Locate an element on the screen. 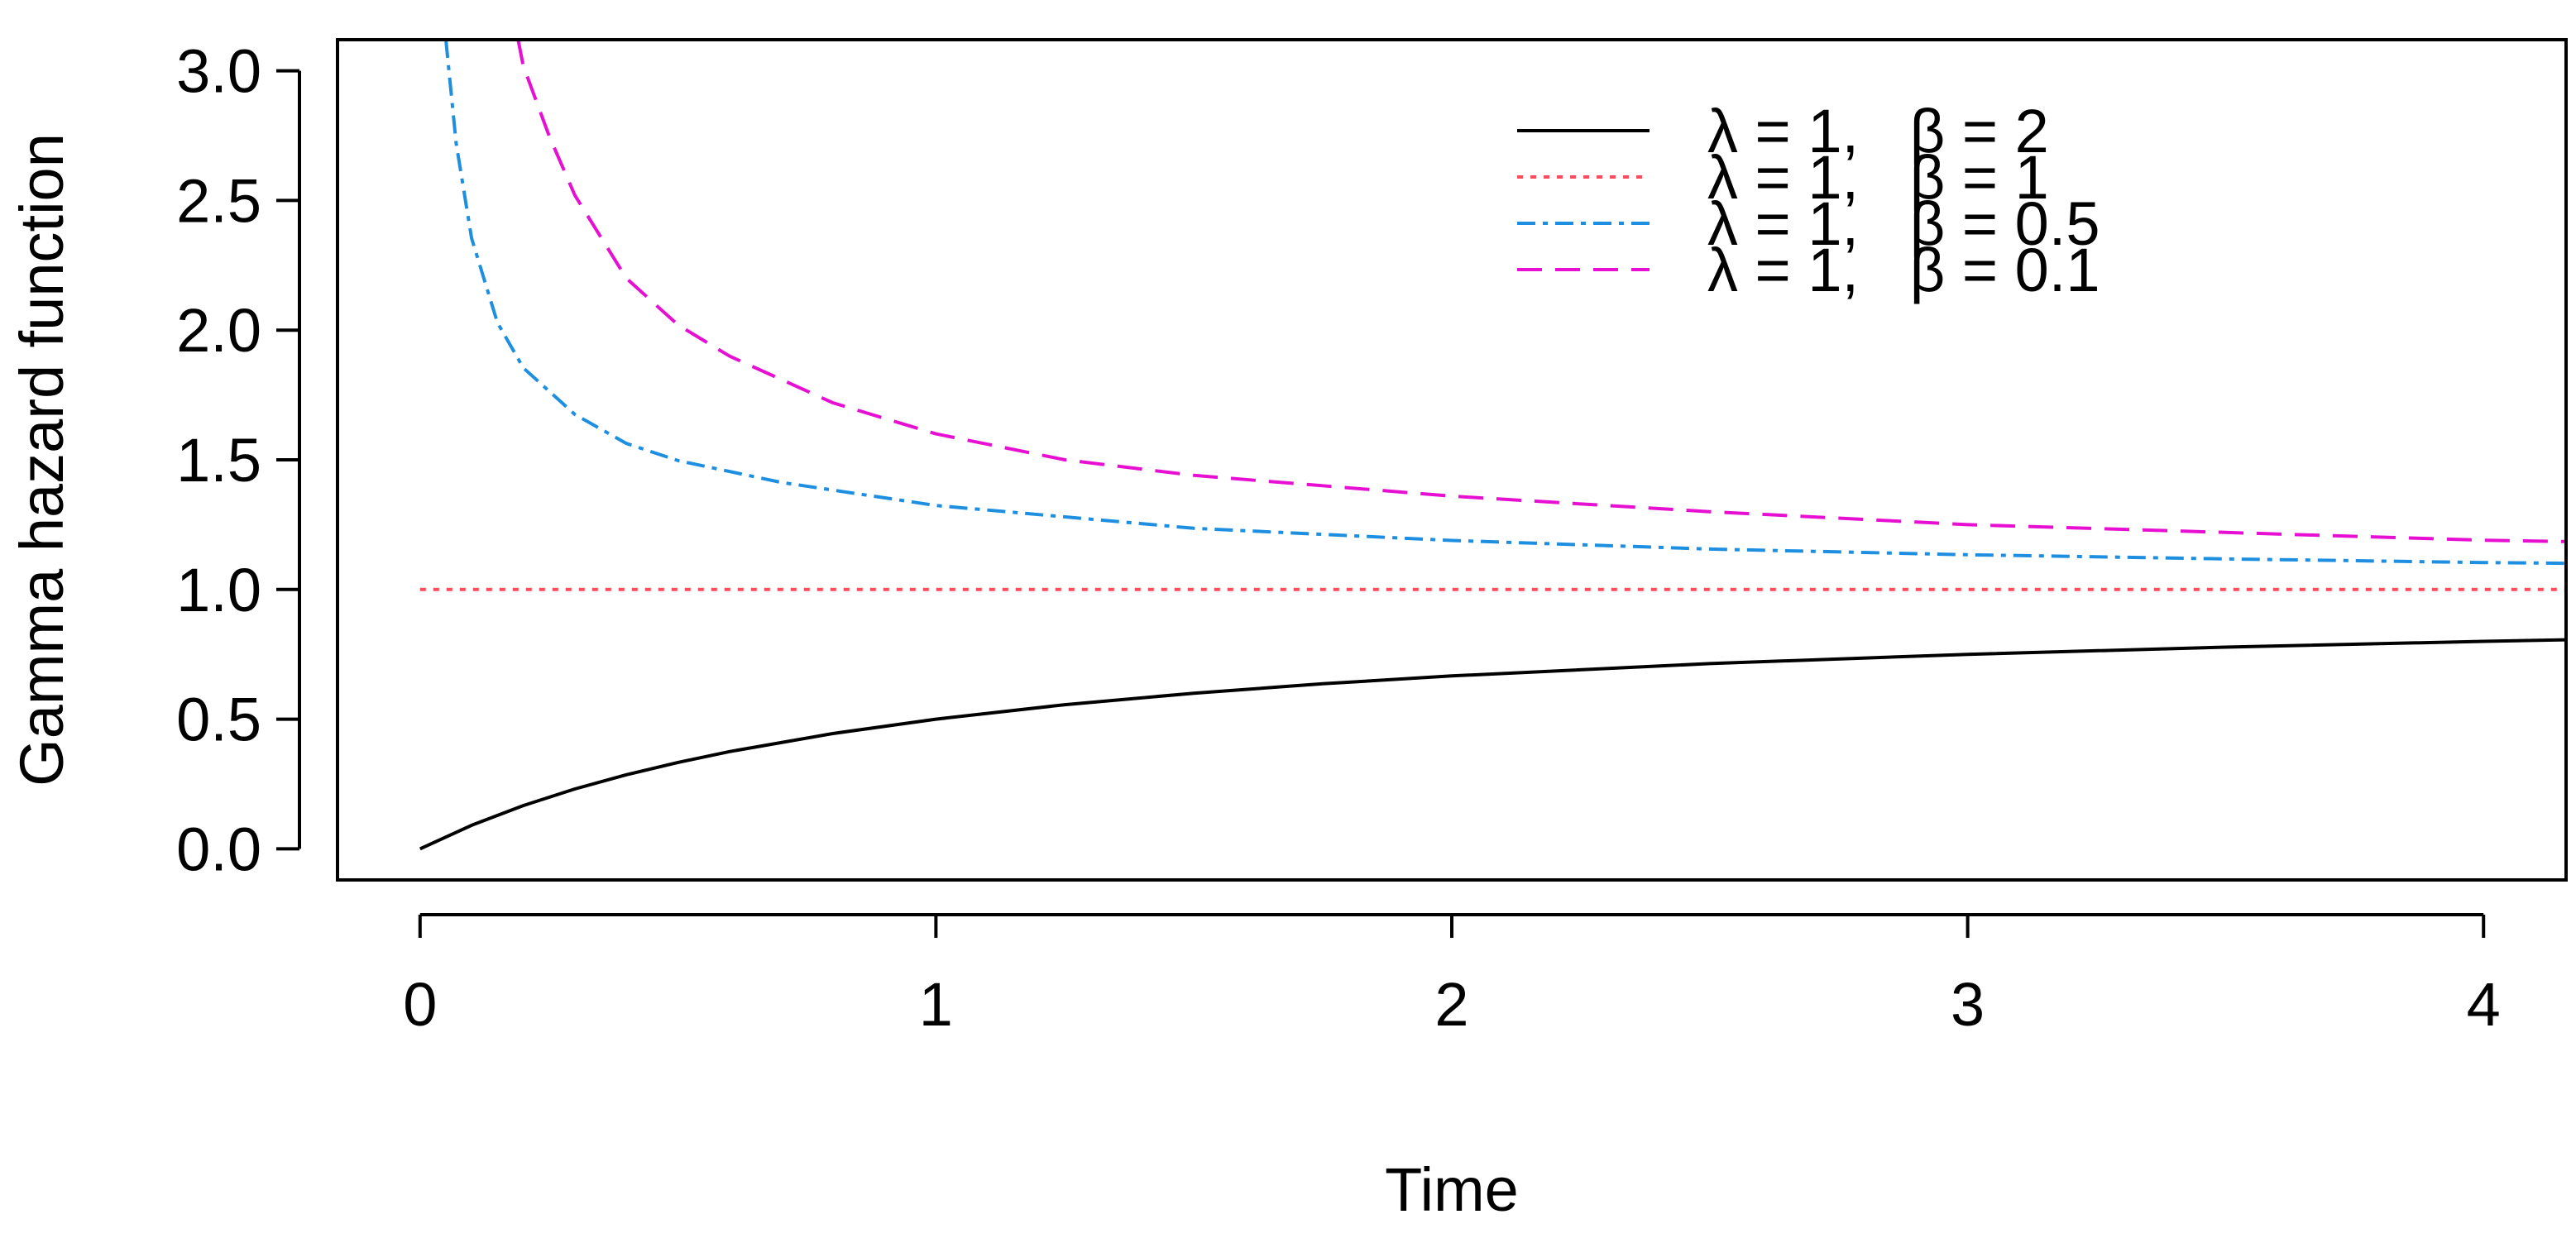 The image size is (2576, 1243). x-tick-label: 3 is located at coordinates (1968, 1005).